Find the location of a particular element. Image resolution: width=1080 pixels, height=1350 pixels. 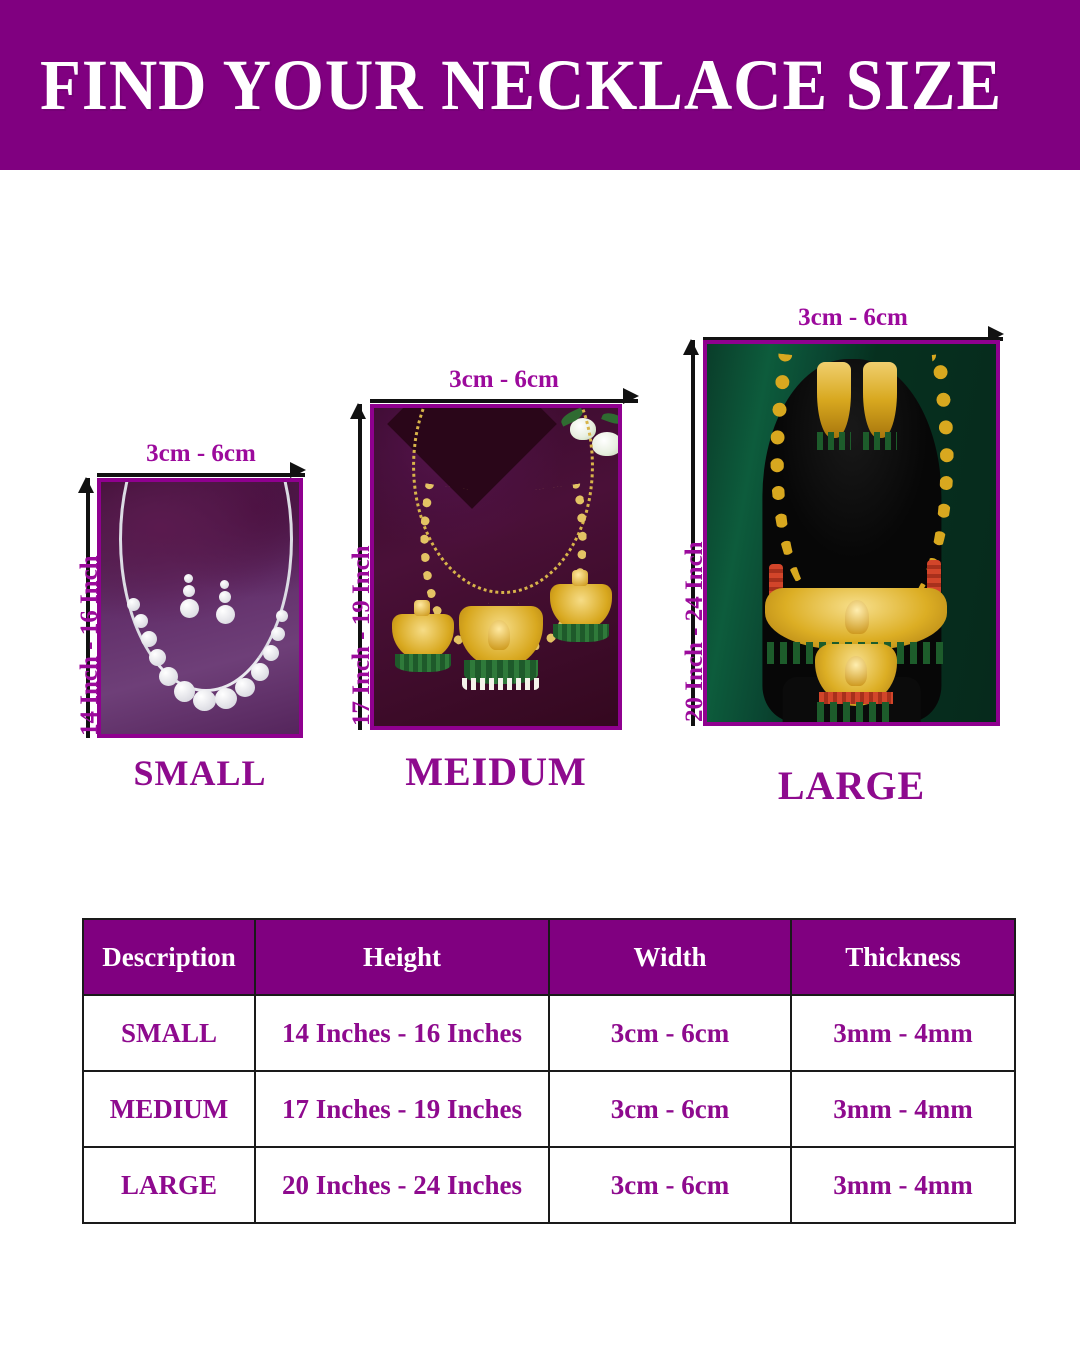

width-measure-arrowhead-small is located at coordinates (298, 470).